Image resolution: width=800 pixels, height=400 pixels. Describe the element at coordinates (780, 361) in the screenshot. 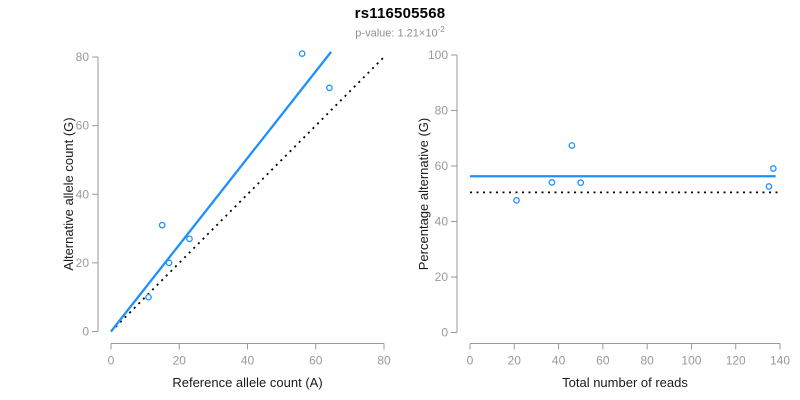

I see `x-tick-label: 140` at that location.